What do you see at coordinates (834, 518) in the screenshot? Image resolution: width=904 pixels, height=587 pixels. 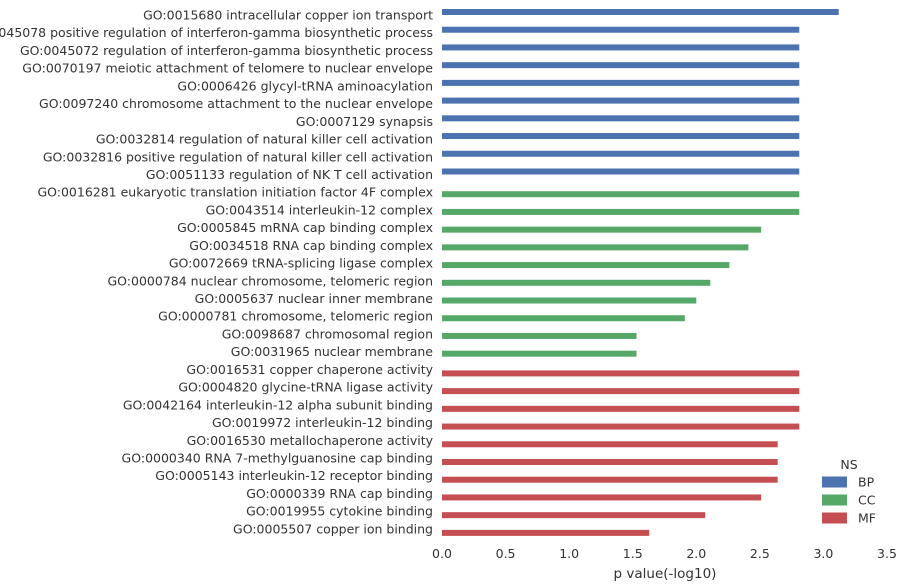 I see `legend-swatch-mf` at bounding box center [834, 518].